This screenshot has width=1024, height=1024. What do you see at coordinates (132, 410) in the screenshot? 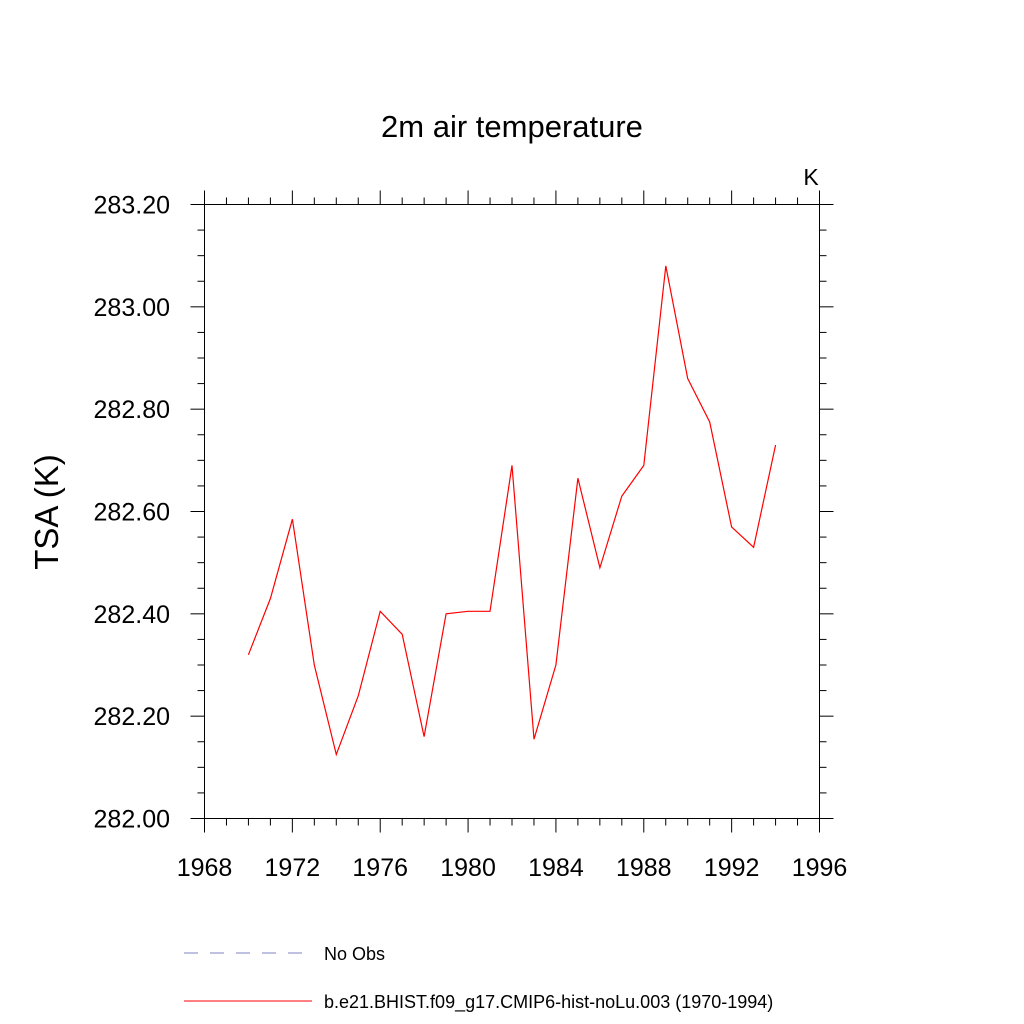
I see `y-tick-label: 282.80` at bounding box center [132, 410].